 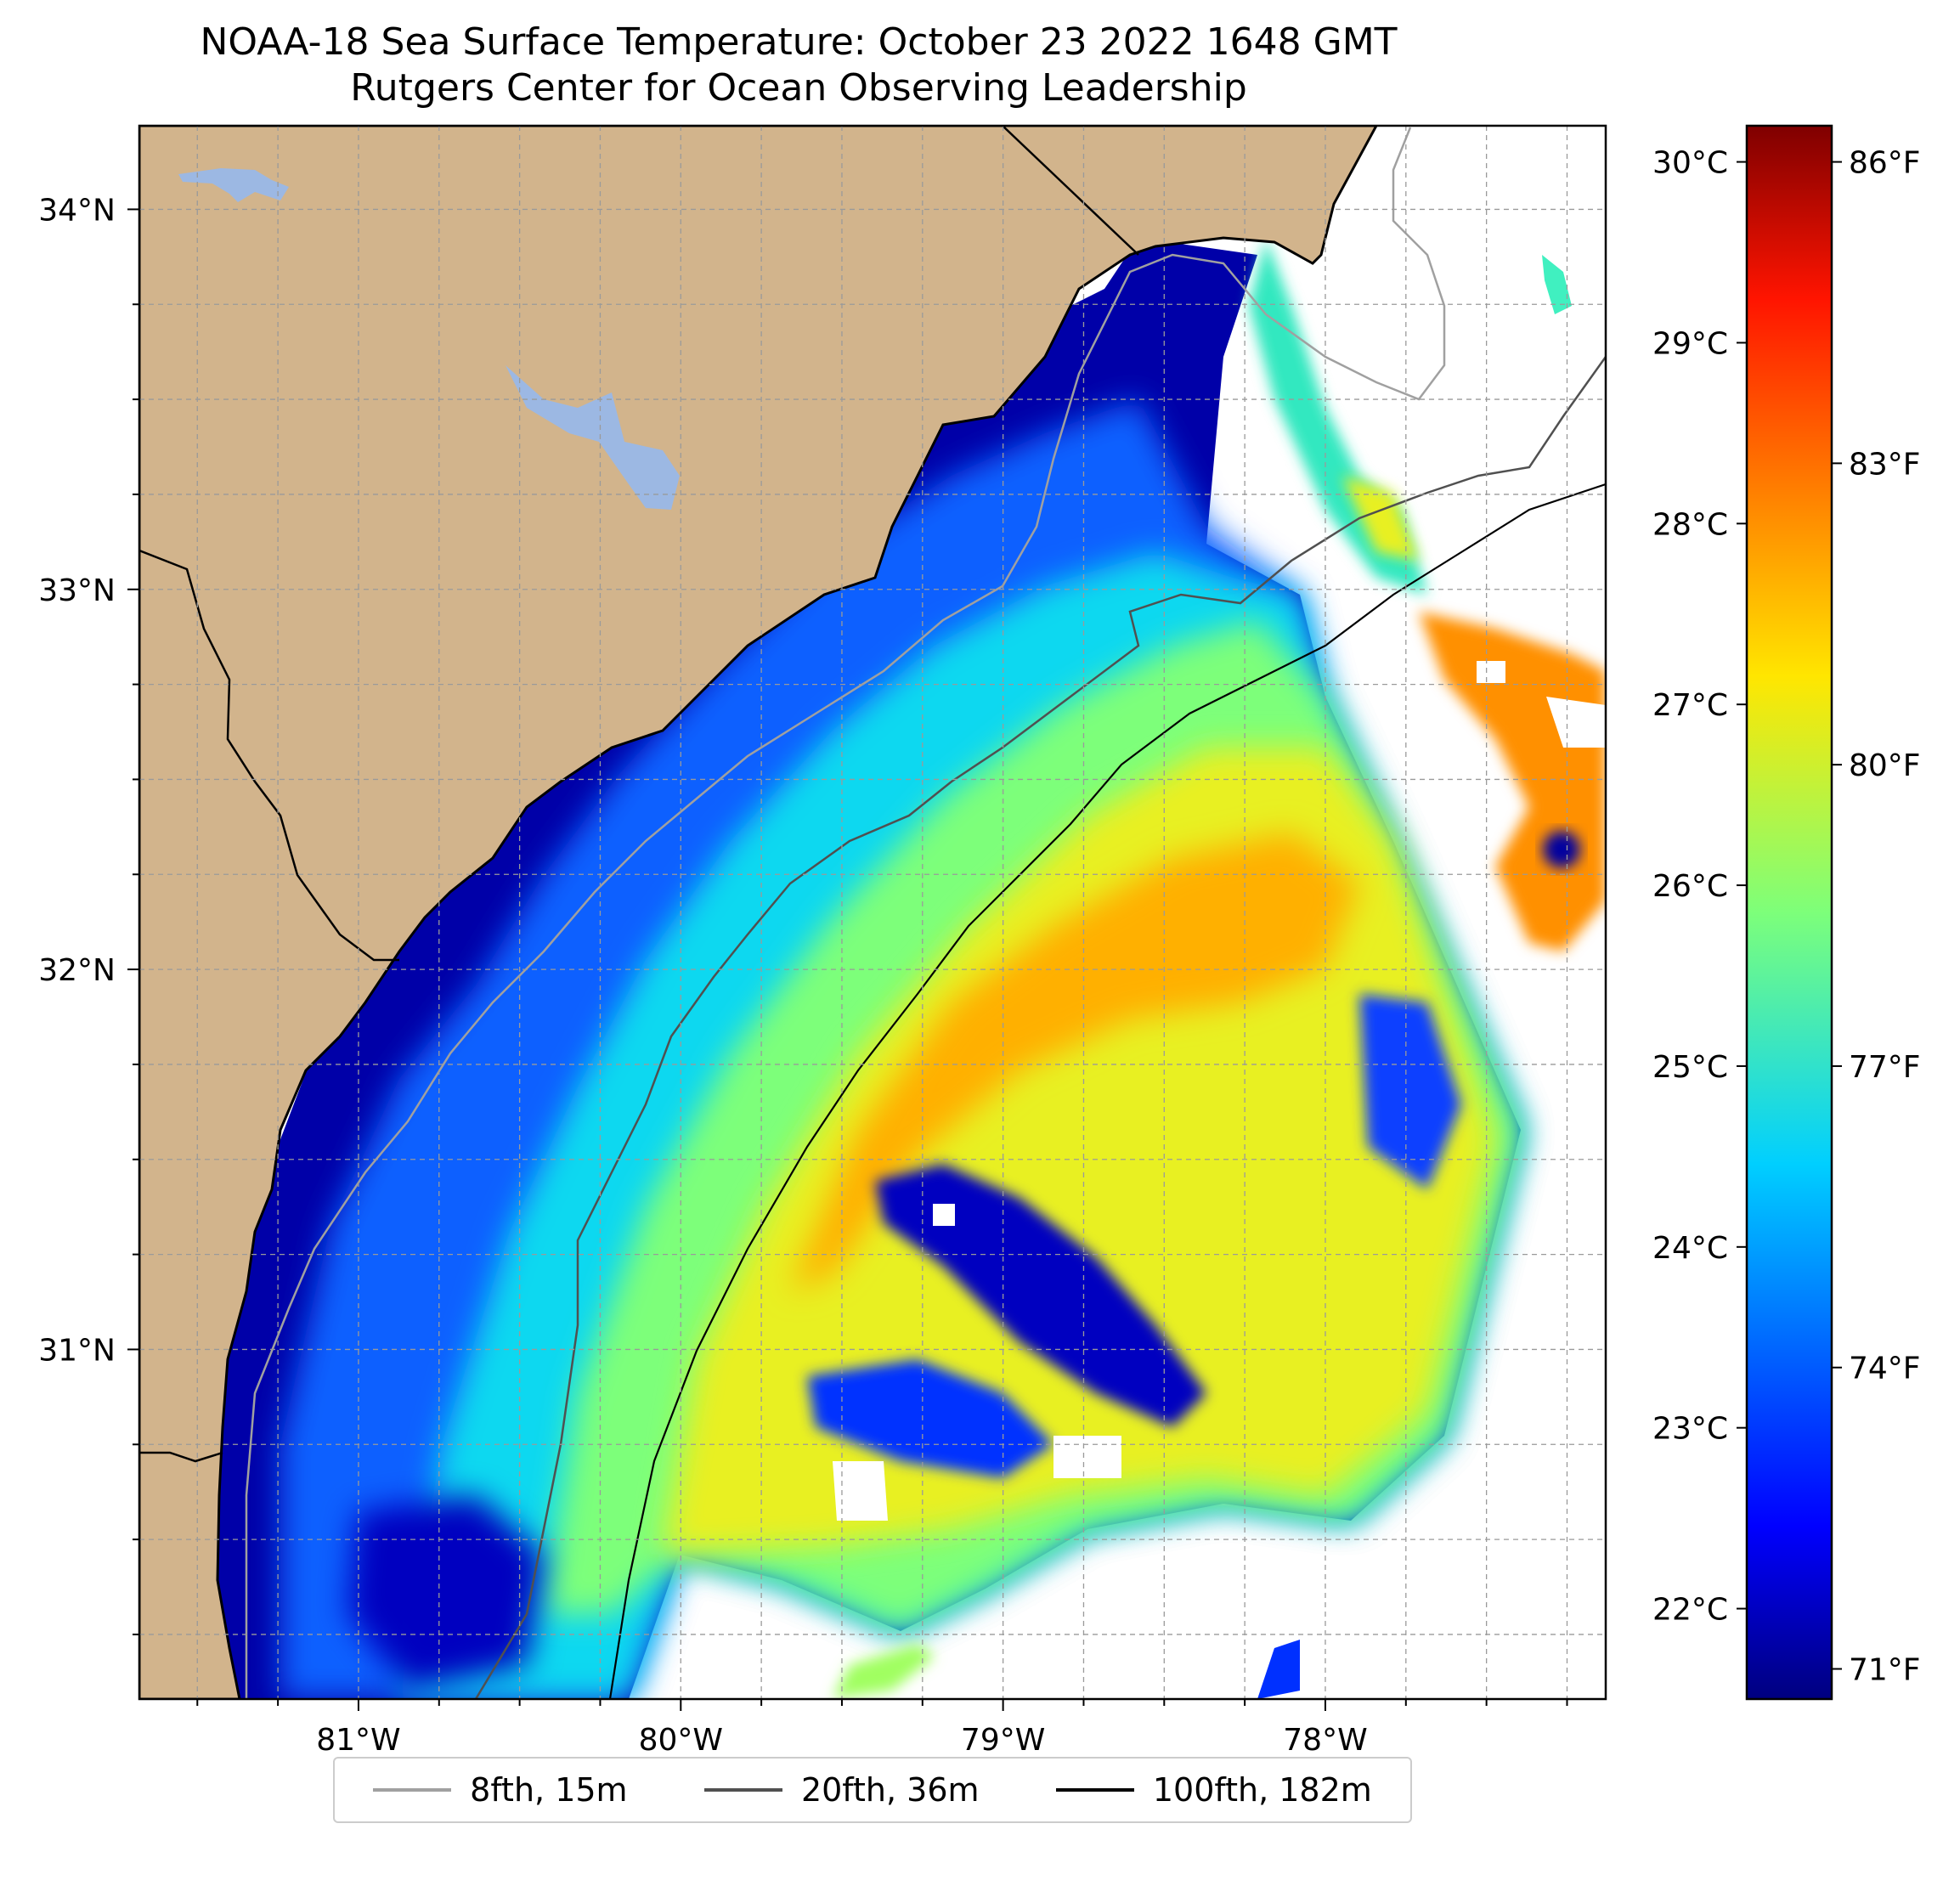 I want to click on colorbar-fahrenheit-axis: 71°F 74°F 77°F 80°F 83°F 86°F, so click(x=1876, y=917).